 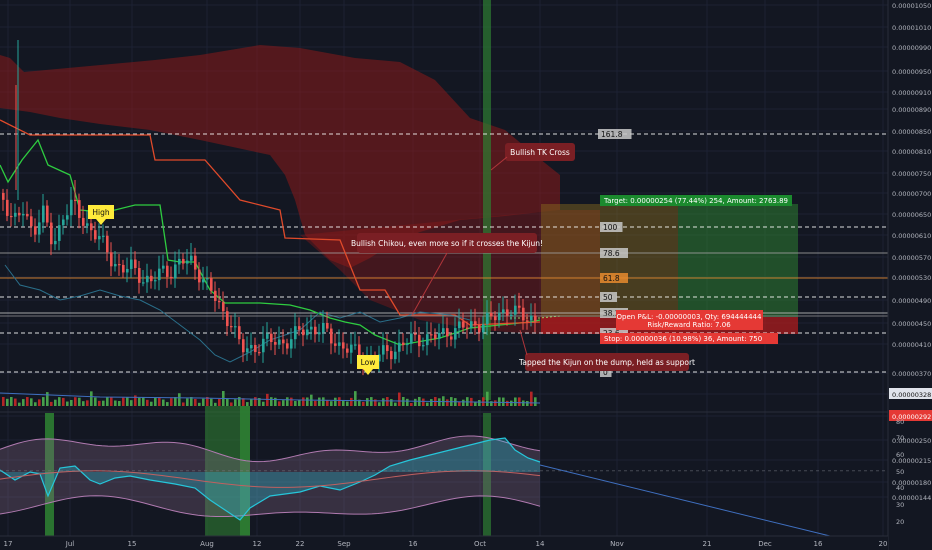 What do you see at coordinates (300, 544) in the screenshot?
I see `time-tick-5: 22` at bounding box center [300, 544].